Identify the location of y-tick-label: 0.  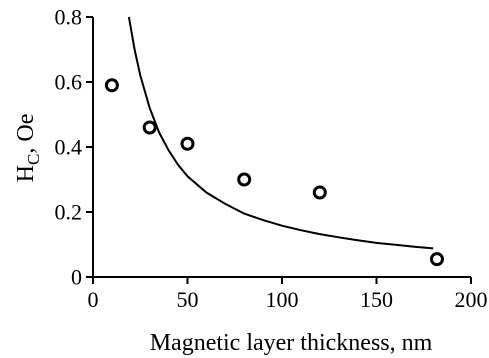
(76, 277).